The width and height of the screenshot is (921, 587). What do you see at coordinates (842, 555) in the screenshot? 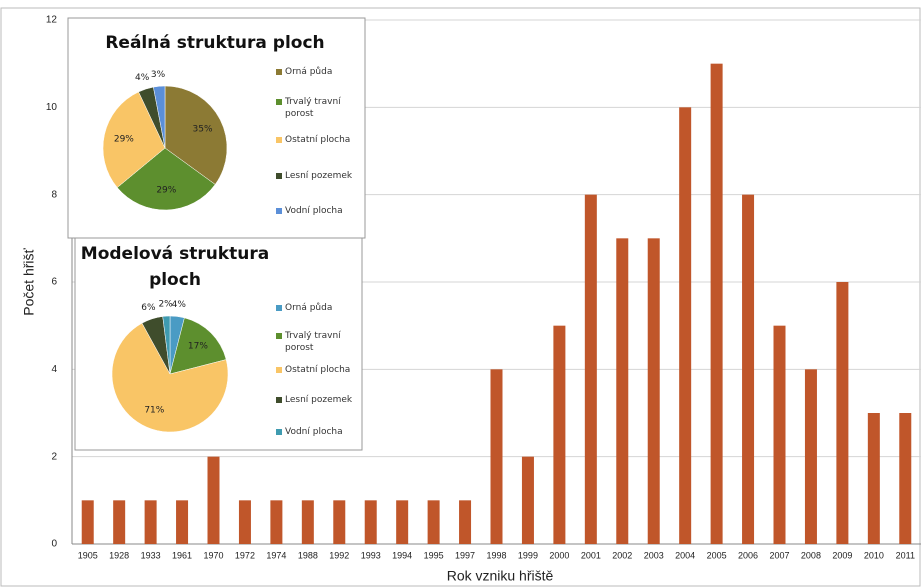
I see `x-tick-label: 2009` at bounding box center [842, 555].